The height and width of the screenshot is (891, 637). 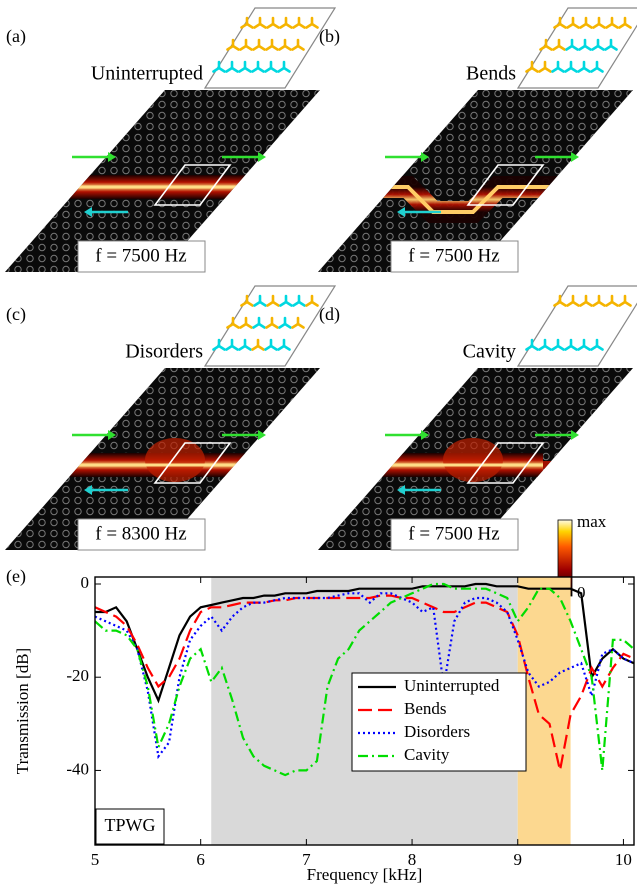 What do you see at coordinates (147, 74) in the screenshot?
I see `panel-title: Uninterrupted` at bounding box center [147, 74].